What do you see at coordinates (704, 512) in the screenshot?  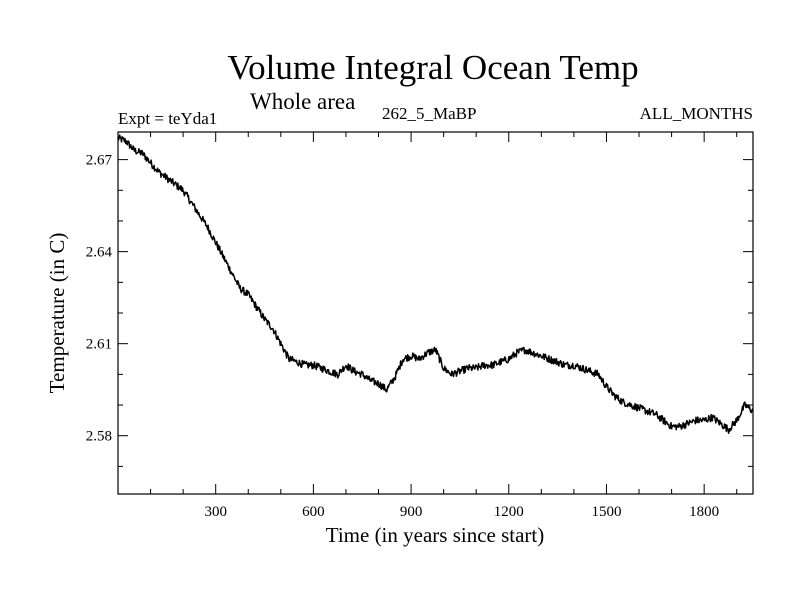 I see `x-tick-label: 1800` at bounding box center [704, 512].